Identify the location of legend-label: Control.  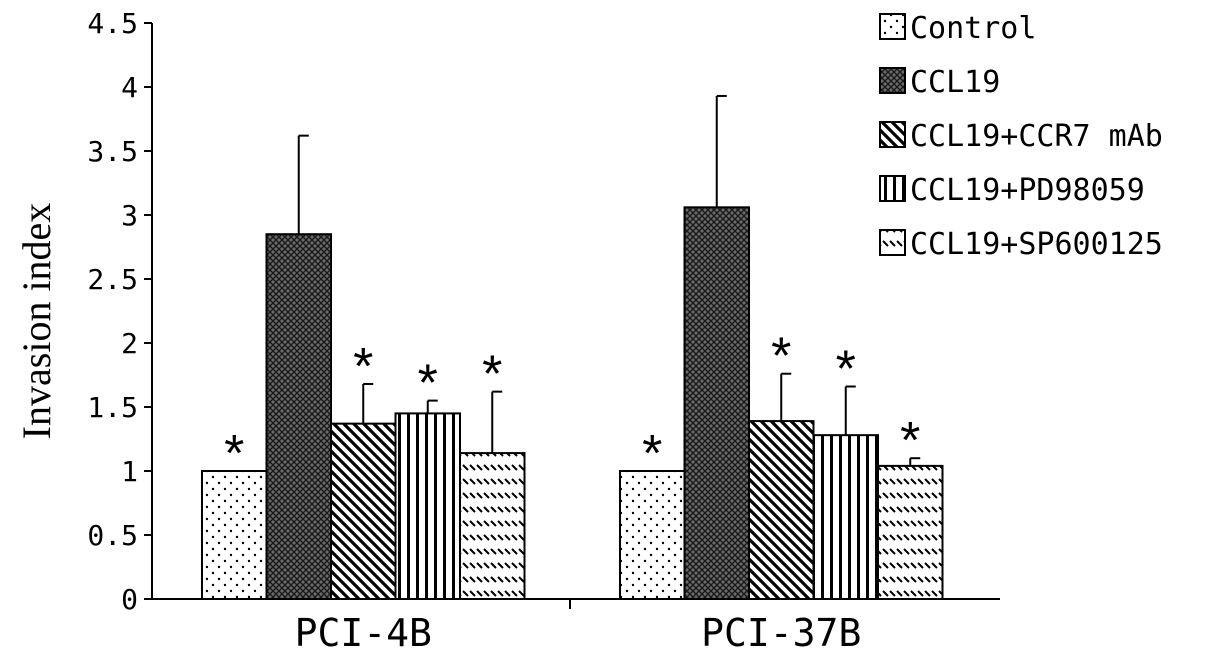
(973, 28).